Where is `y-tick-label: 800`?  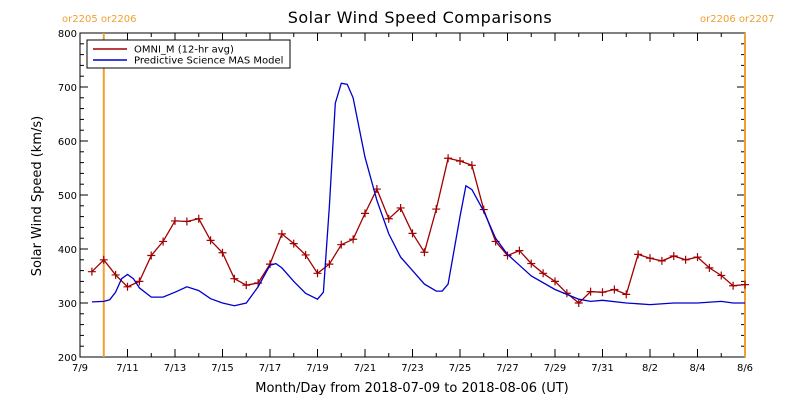 y-tick-label: 800 is located at coordinates (67, 34).